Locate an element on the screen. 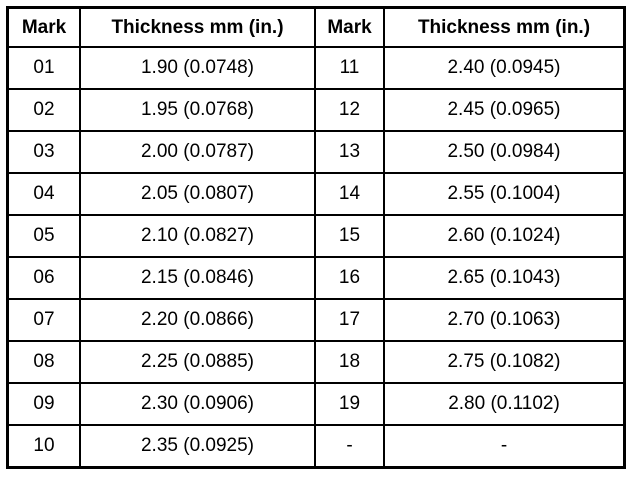 The width and height of the screenshot is (640, 480). thickness-cell: 2.45 (0.0965) is located at coordinates (504, 110).